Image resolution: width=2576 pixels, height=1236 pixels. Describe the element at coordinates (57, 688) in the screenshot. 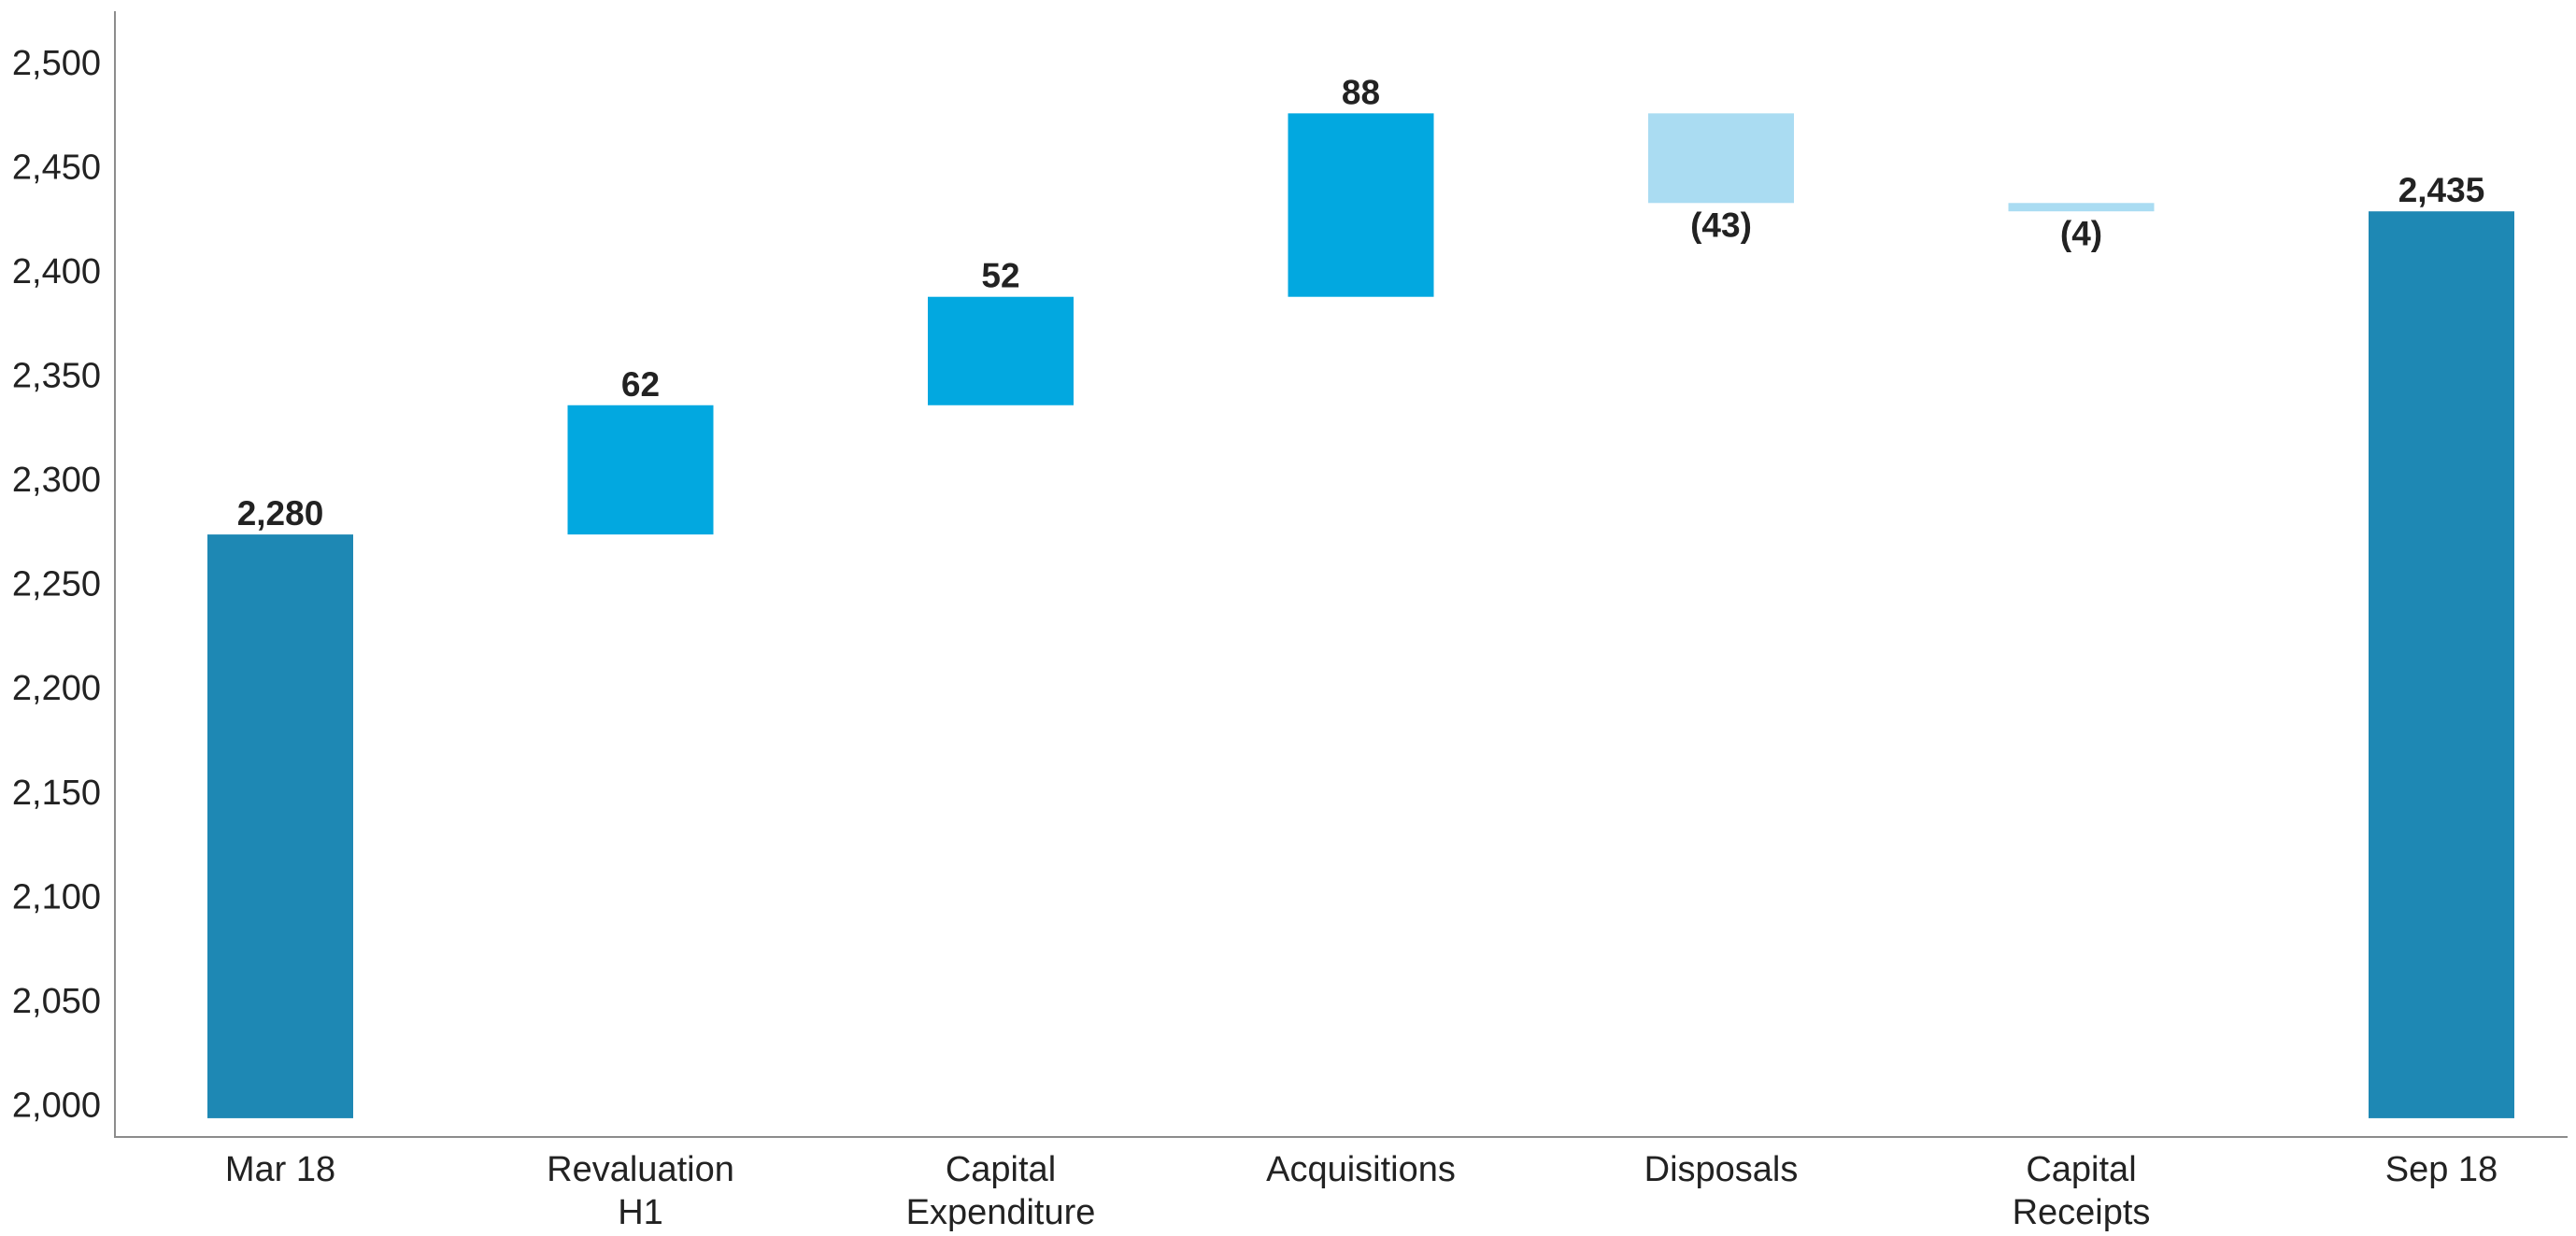

I see `y-tick-label: 2,200` at that location.